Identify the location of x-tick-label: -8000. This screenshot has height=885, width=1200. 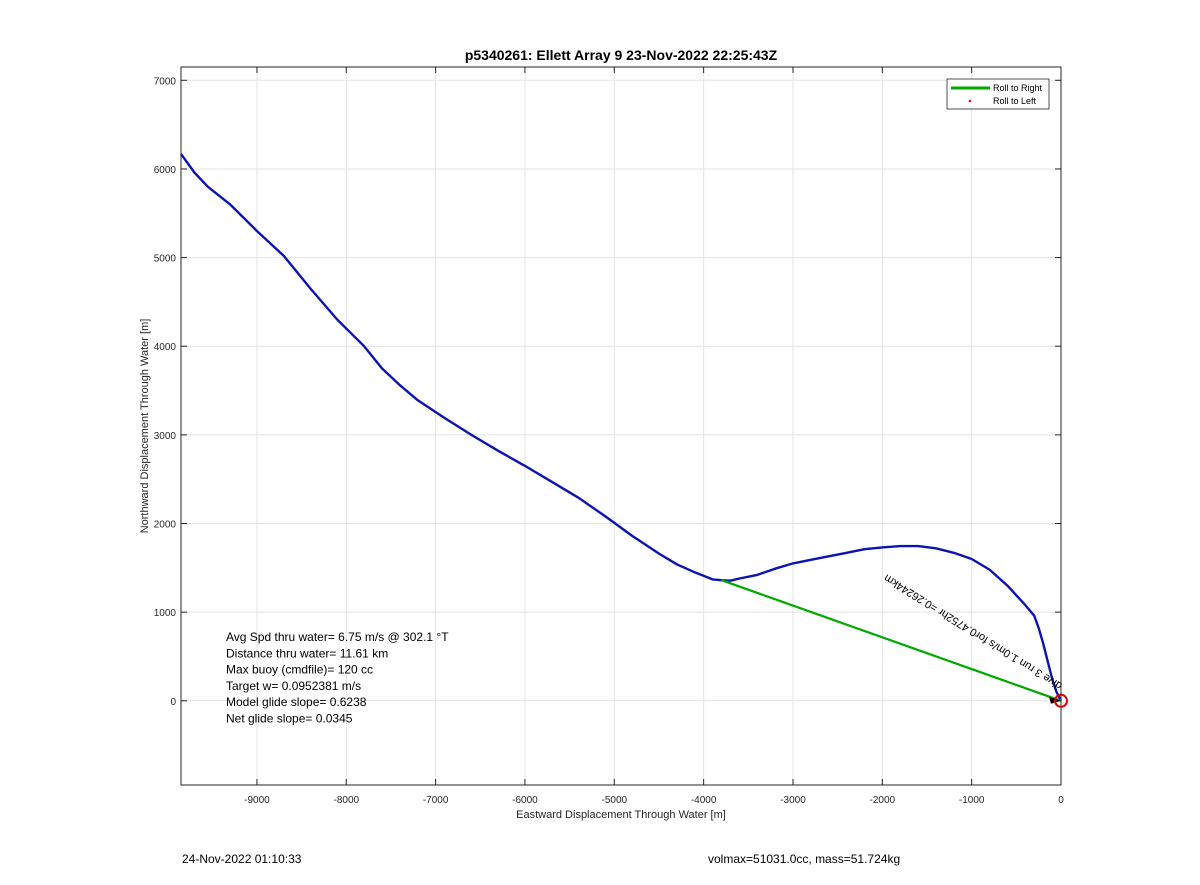
(346, 800).